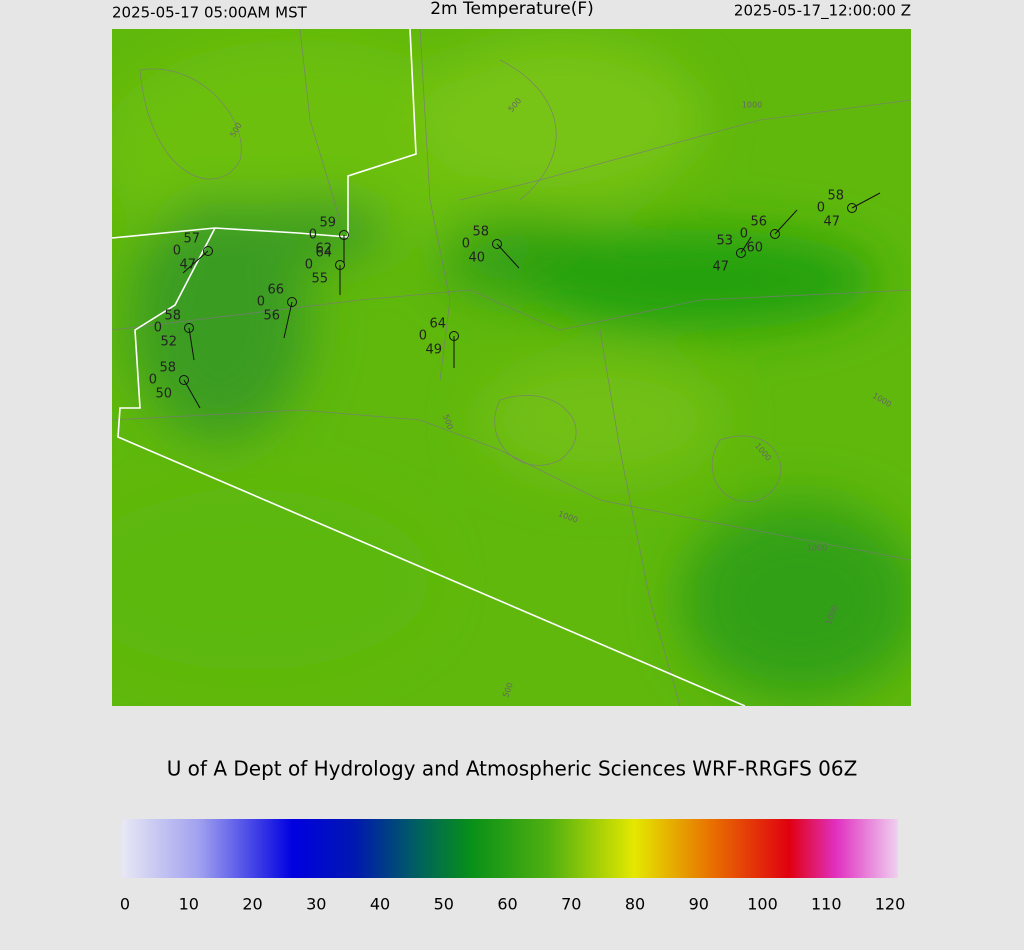 This screenshot has height=950, width=1024. Describe the element at coordinates (271, 316) in the screenshot. I see `dewpoint: 56` at that location.